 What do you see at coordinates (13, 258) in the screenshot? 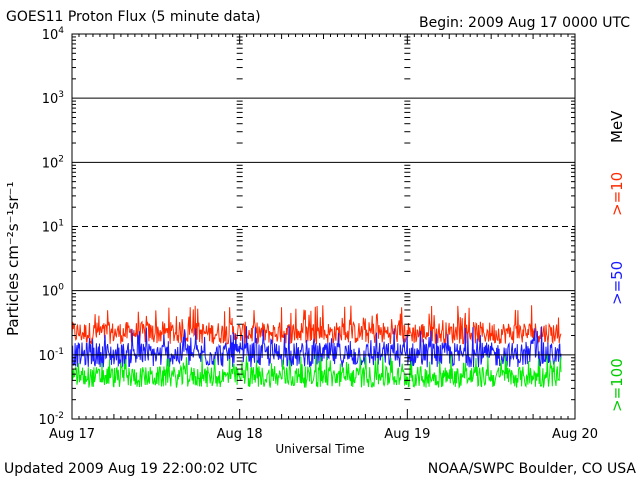
I see `y-axis-label: Particles cm⁻²s⁻¹sr⁻¹` at bounding box center [13, 258].